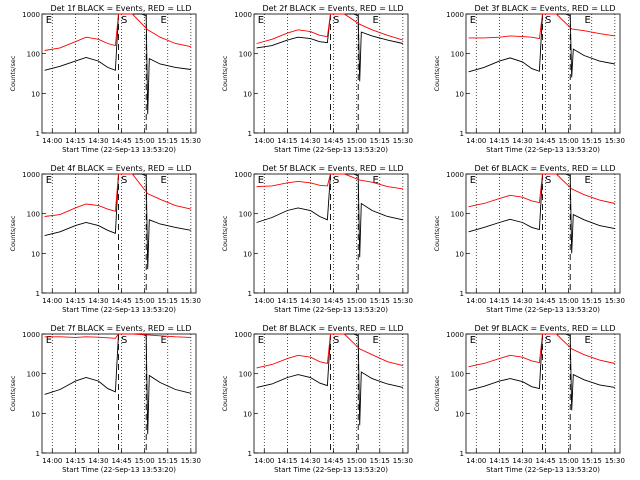  Describe the element at coordinates (332, 8) in the screenshot. I see `panel-title: Det 2f BLACK = Events, RED = LLD` at that location.